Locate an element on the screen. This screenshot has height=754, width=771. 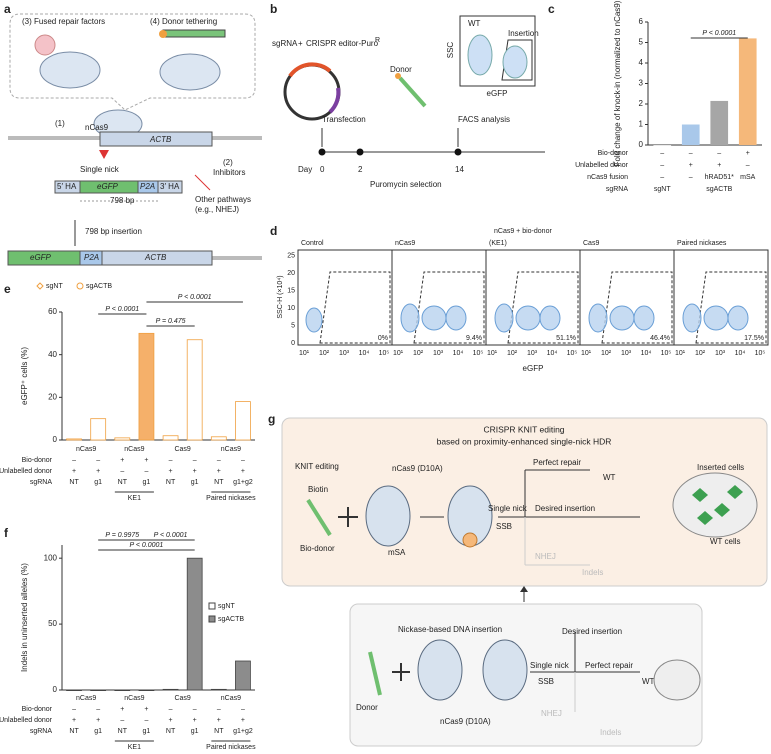
label: 0 is located at coordinates (322, 169).